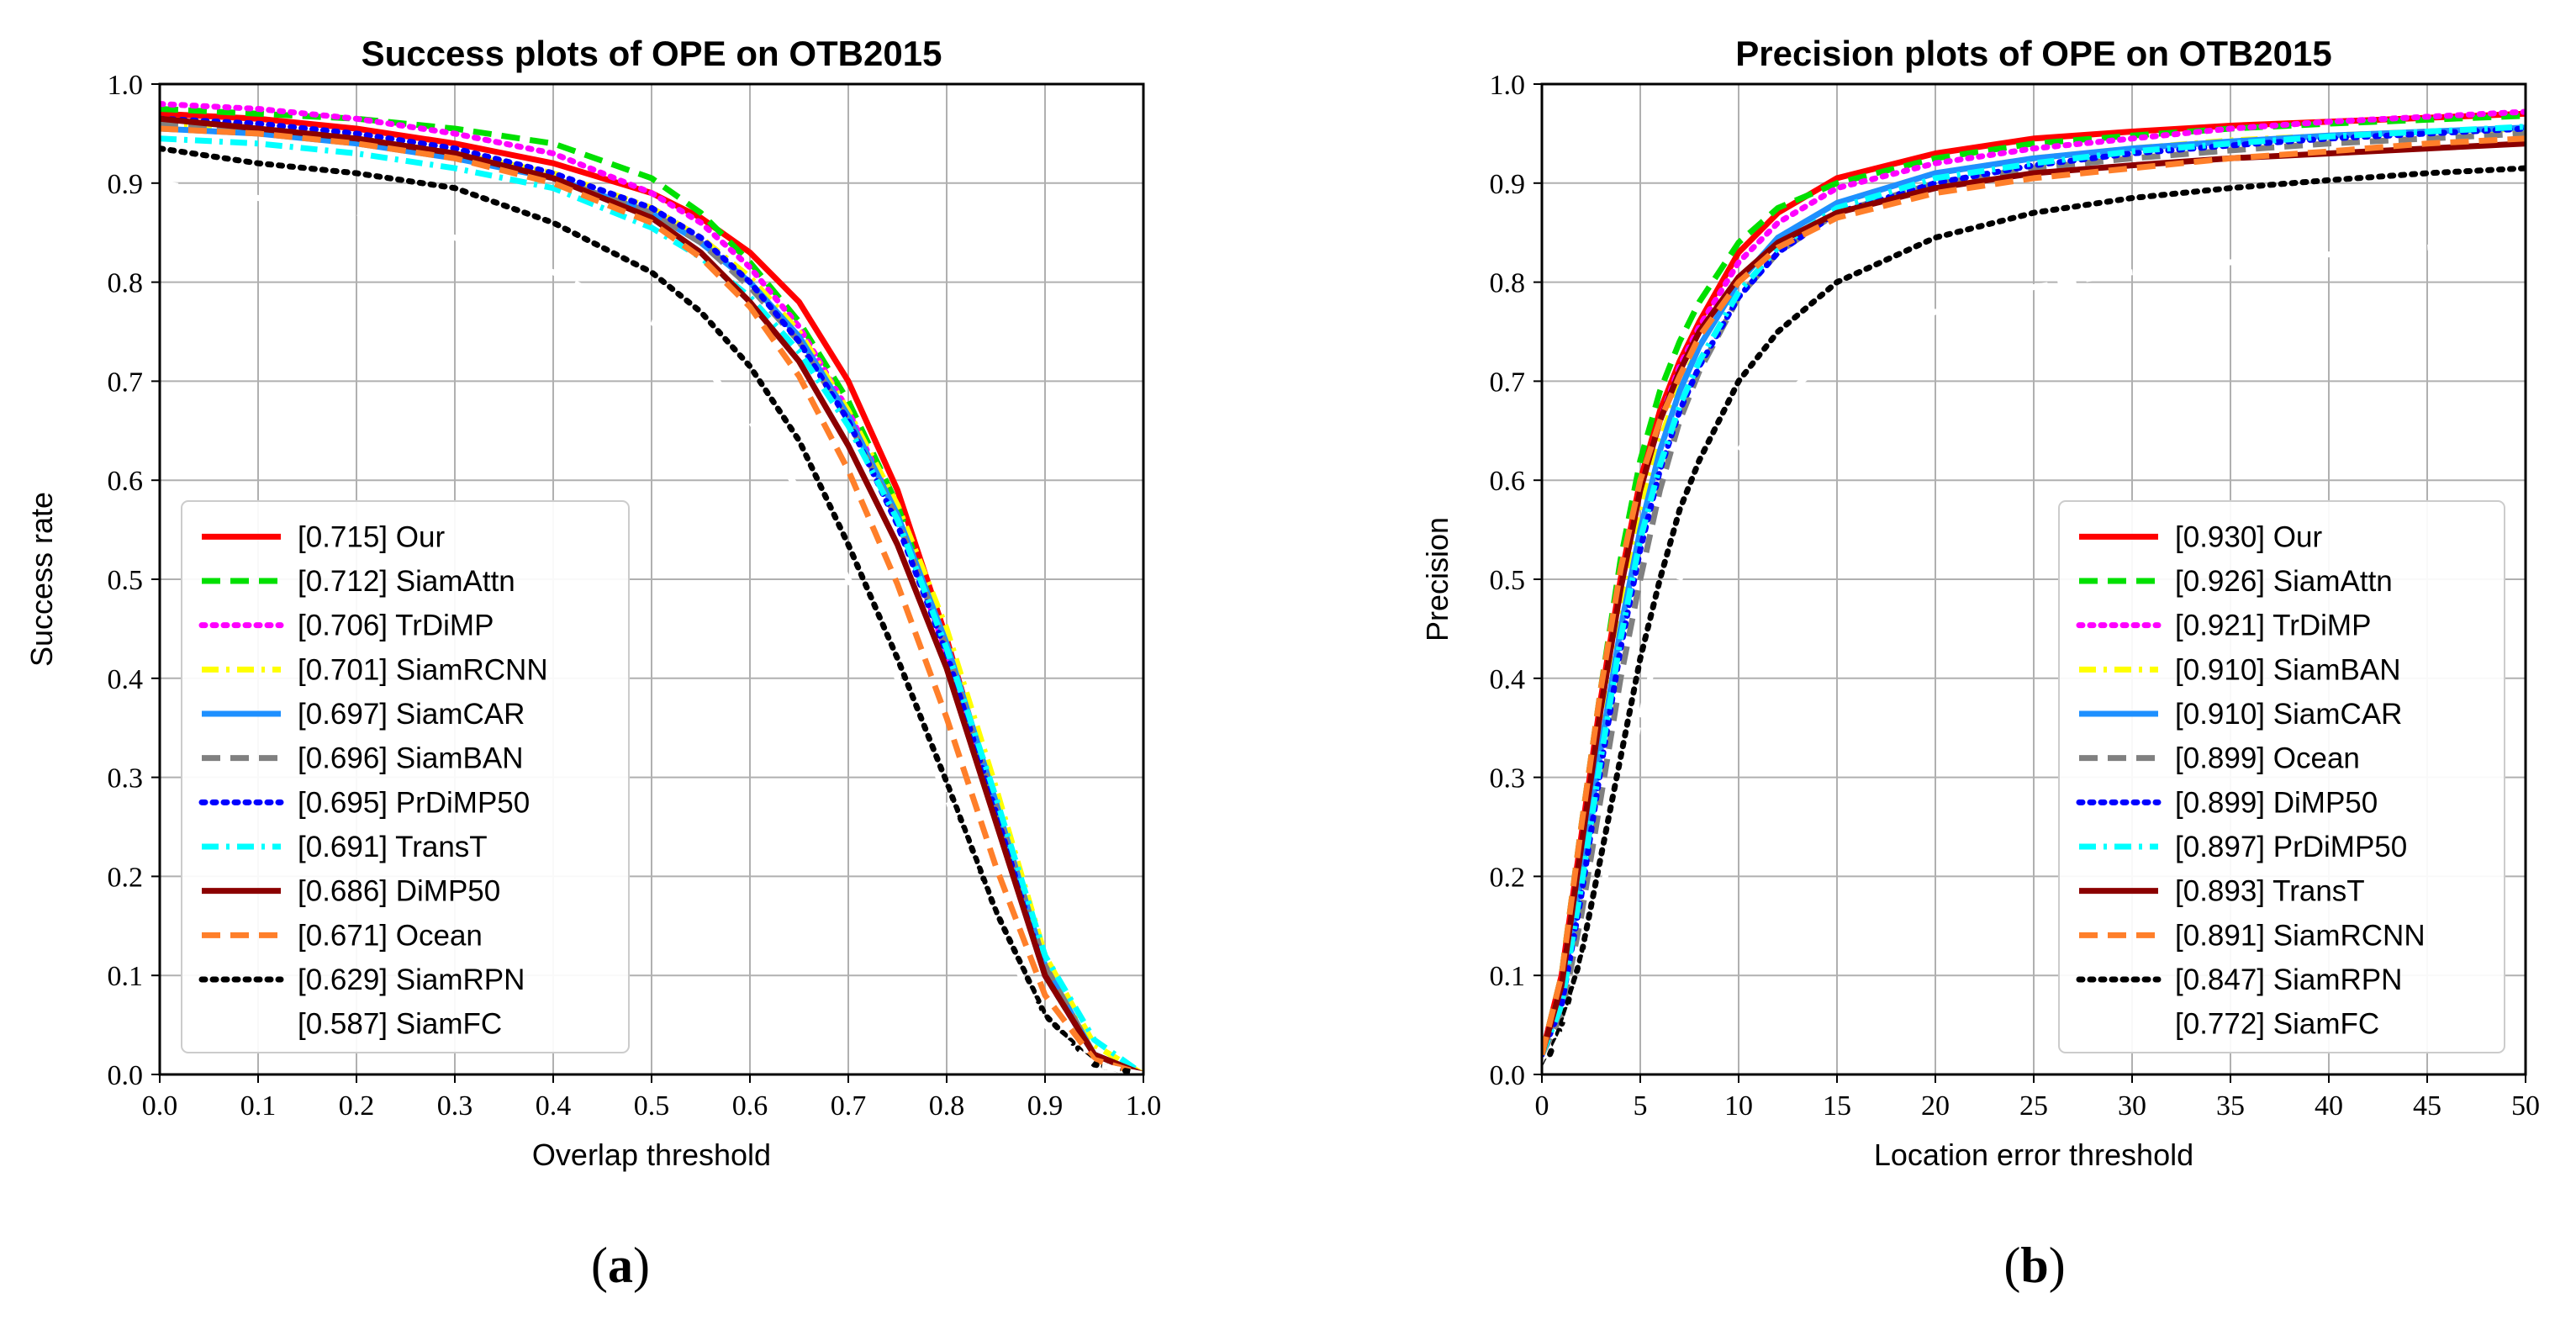  Describe the element at coordinates (2289, 715) in the screenshot. I see `legend-entry-4: [0.910] SiamCAR` at that location.